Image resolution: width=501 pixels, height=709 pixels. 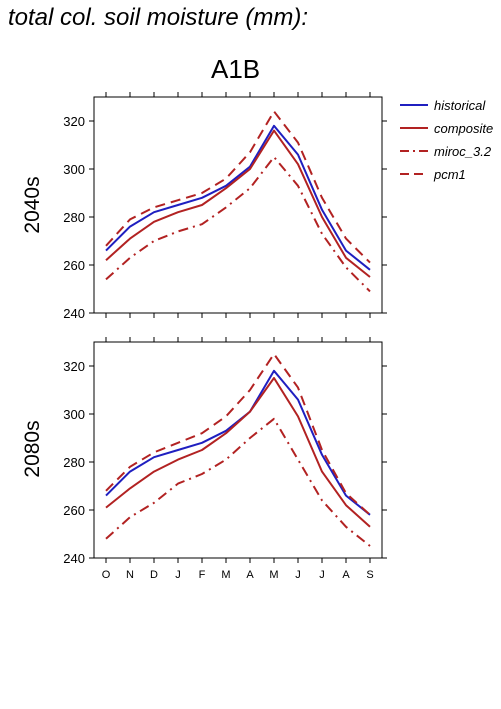 What do you see at coordinates (446, 140) in the screenshot?
I see `legend: historical composite miroc_3.2 pcm1` at bounding box center [446, 140].